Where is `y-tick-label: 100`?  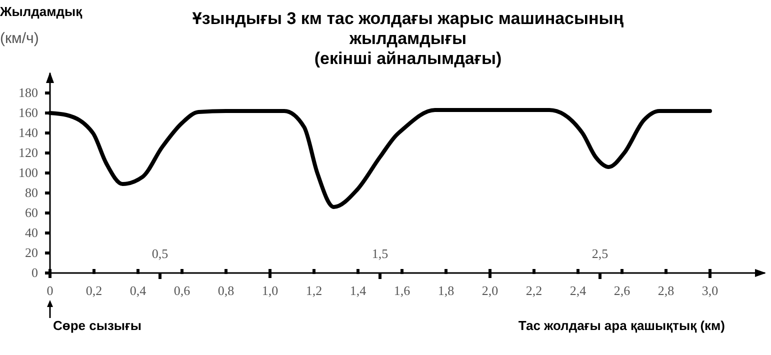 y-tick-label: 100 is located at coordinates (28, 172).